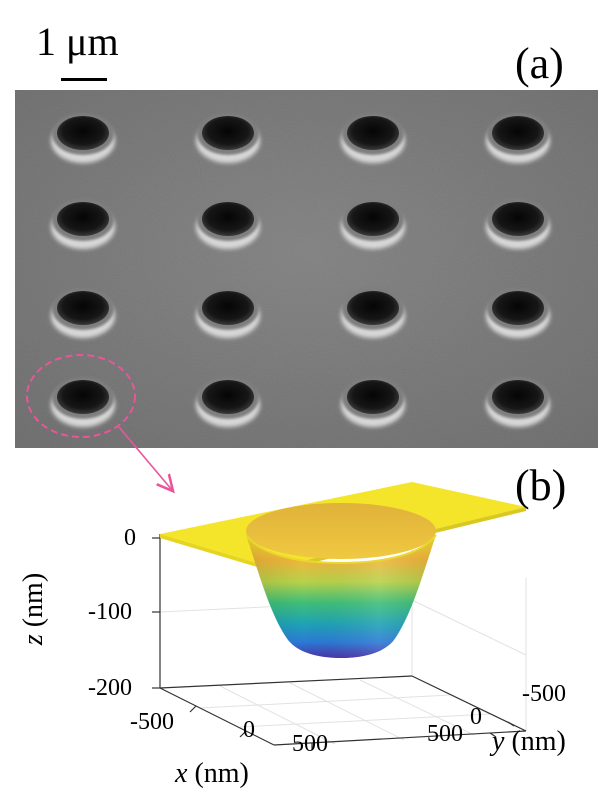  What do you see at coordinates (343, 570) in the screenshot?
I see `surface` at bounding box center [343, 570].